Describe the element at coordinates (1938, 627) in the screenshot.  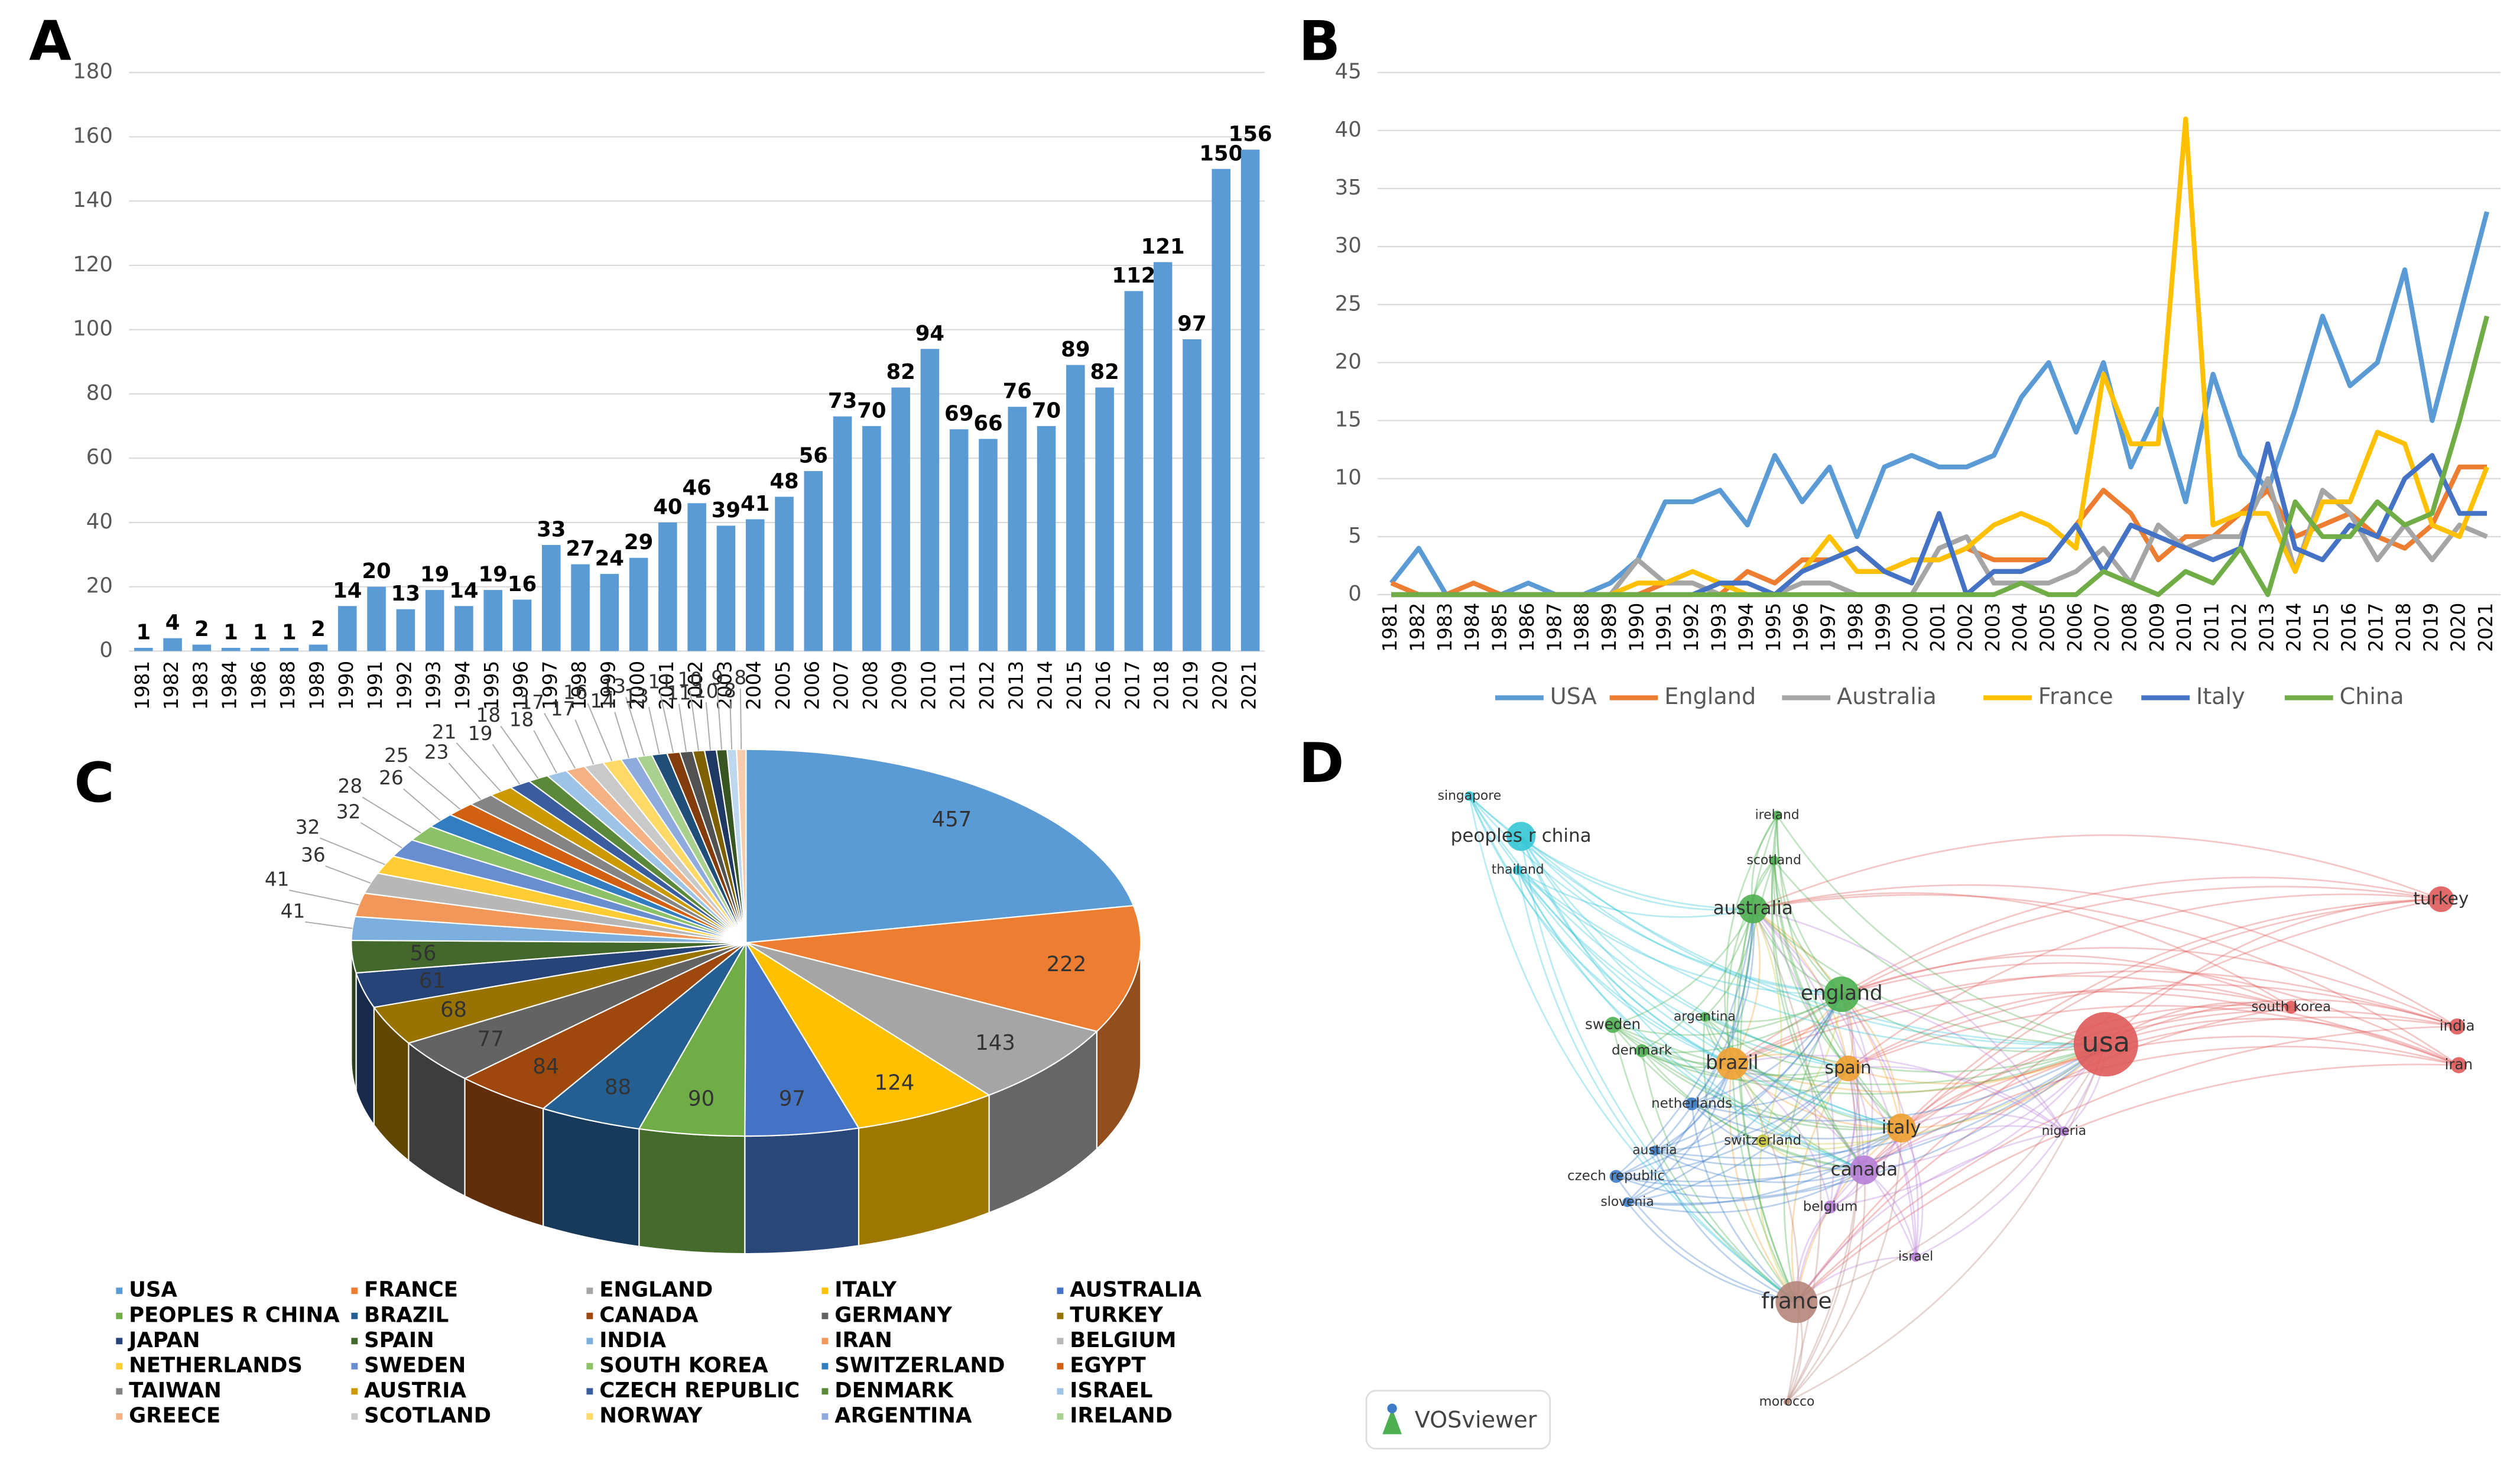
I see `x-tick-label: 2001` at that location.